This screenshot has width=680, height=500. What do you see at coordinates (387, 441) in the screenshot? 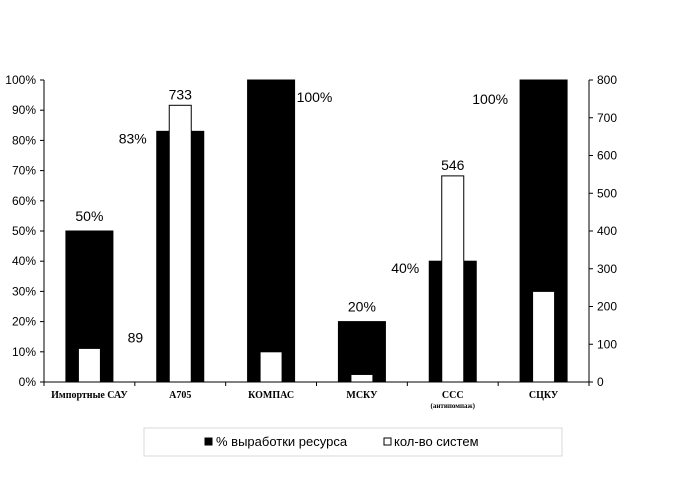
I see `legend-swatch-count` at bounding box center [387, 441].